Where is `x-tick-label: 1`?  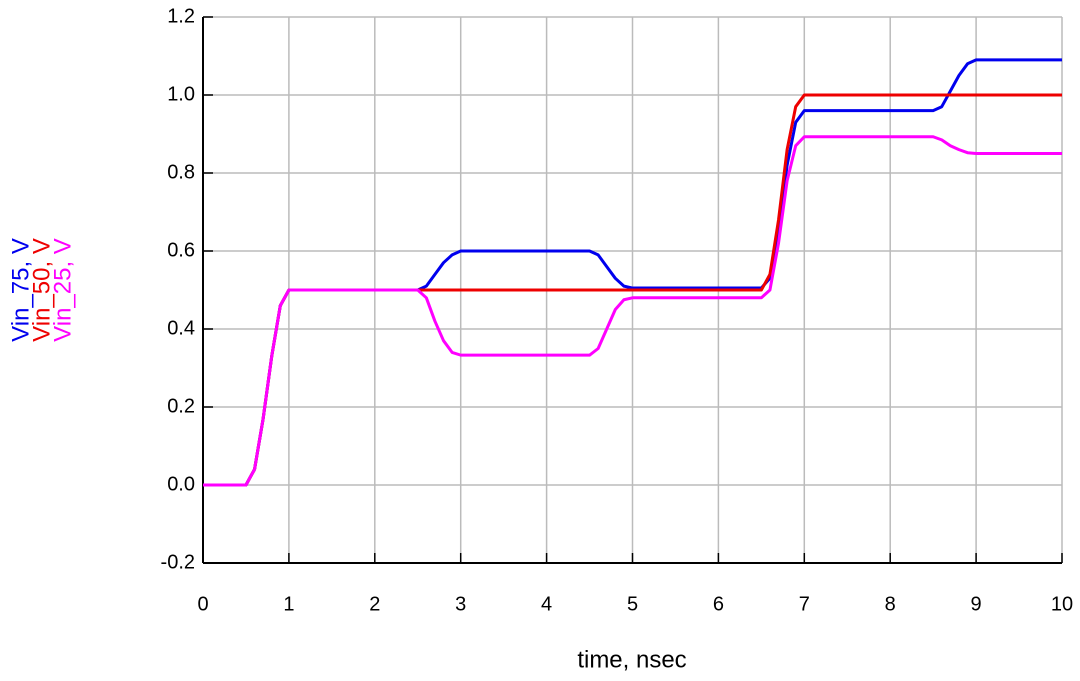 x-tick-label: 1 is located at coordinates (288, 604).